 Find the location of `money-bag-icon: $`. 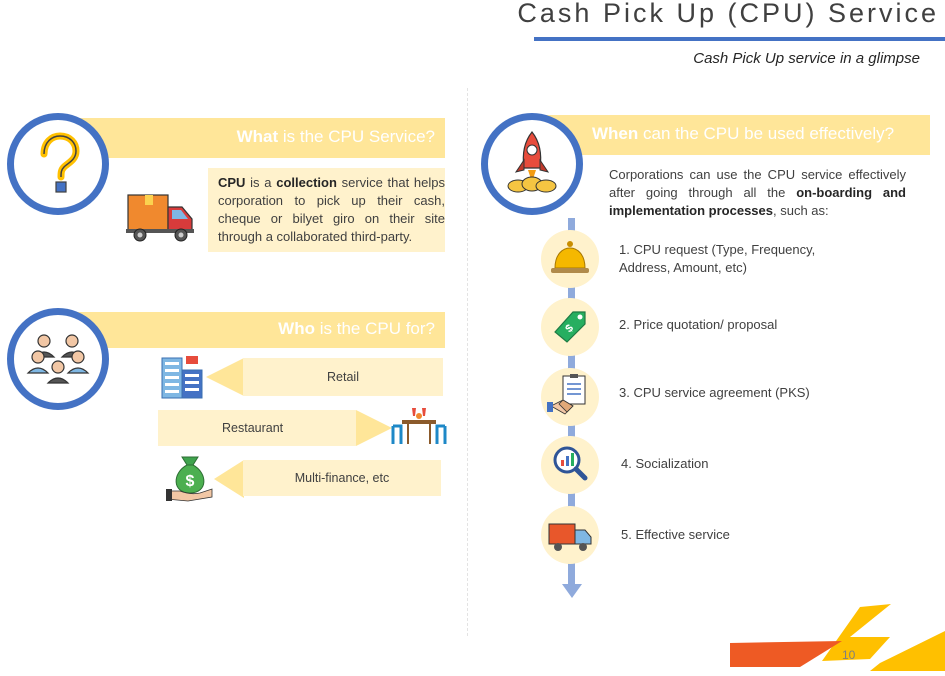

money-bag-icon: $ is located at coordinates (189, 479).